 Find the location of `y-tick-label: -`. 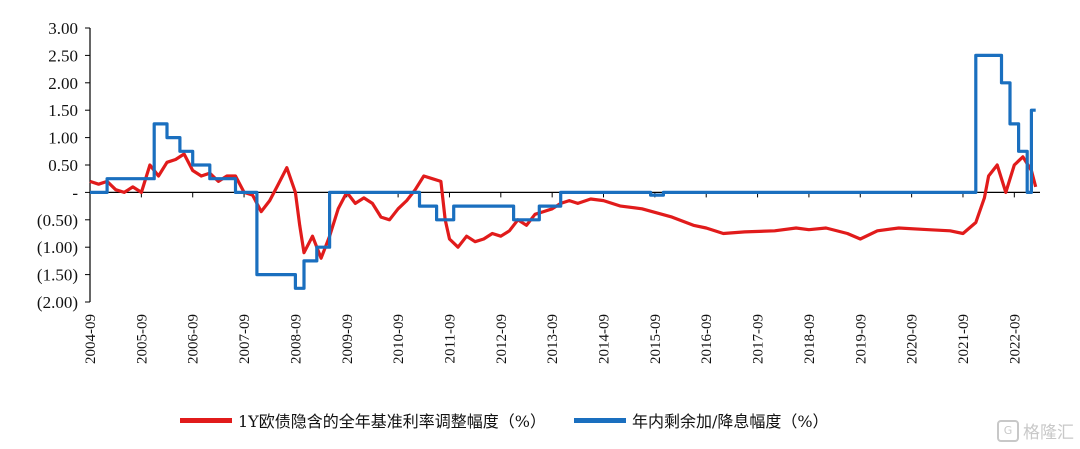

y-tick-label: - is located at coordinates (75, 192).